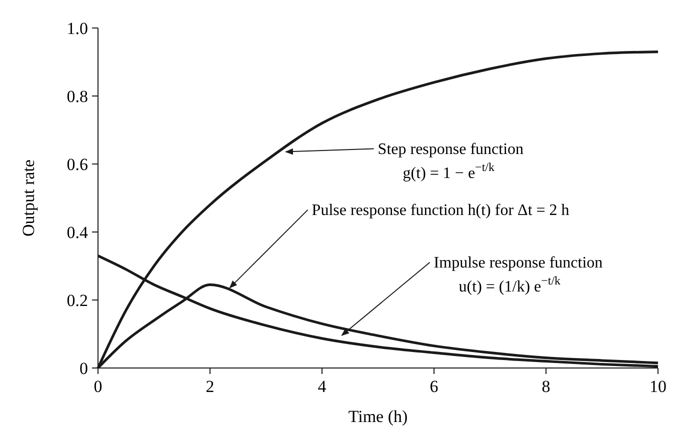  I want to click on x-tick-label: 8, so click(546, 386).